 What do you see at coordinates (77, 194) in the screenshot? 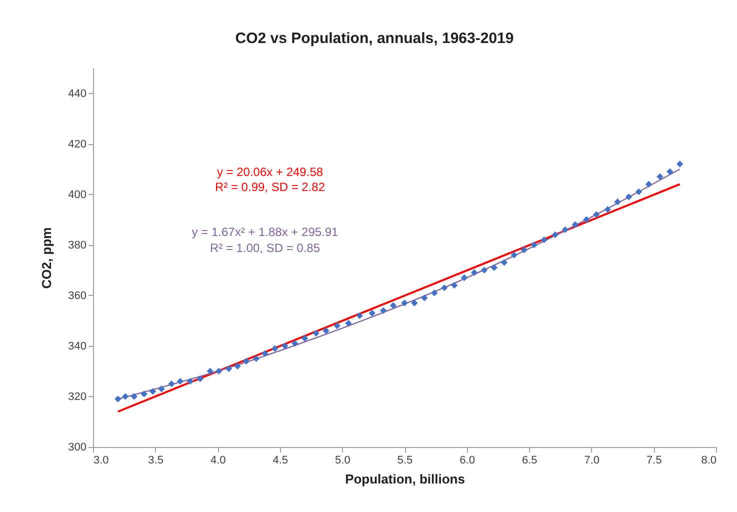
I see `y-tick-label: 400` at bounding box center [77, 194].